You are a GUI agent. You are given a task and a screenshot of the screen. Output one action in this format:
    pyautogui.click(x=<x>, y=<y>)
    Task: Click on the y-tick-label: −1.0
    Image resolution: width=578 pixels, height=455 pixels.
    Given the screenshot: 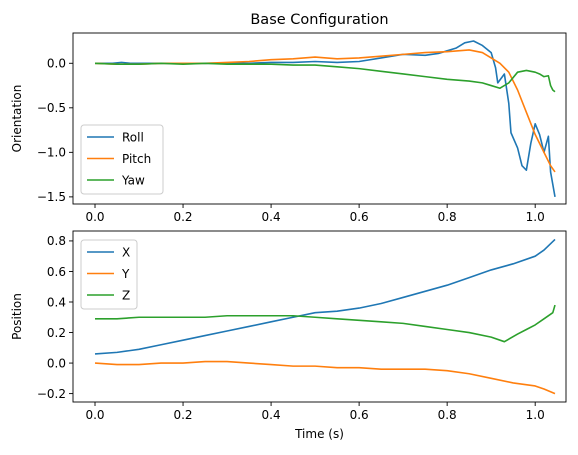 What is the action you would take?
    pyautogui.click(x=51, y=153)
    